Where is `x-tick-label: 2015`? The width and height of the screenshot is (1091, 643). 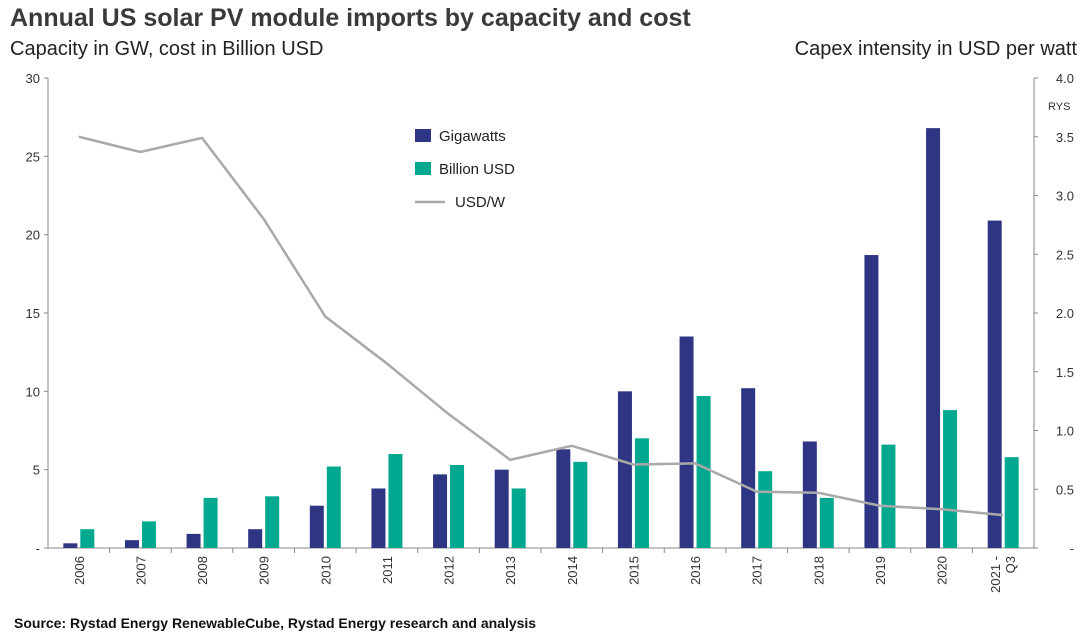
x-tick-label: 2015 is located at coordinates (633, 570).